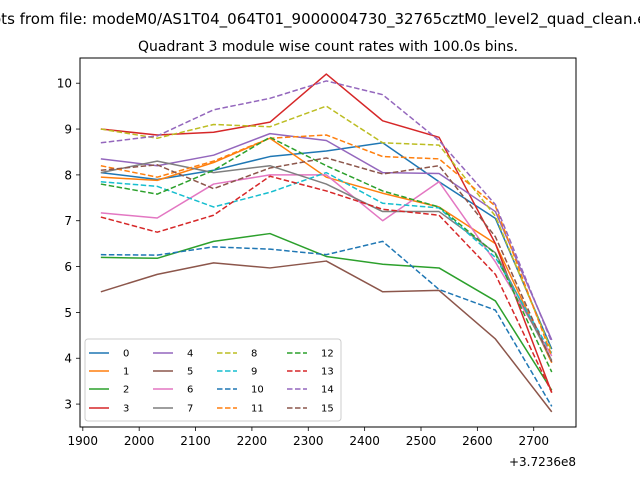 The height and width of the screenshot is (480, 640). Describe the element at coordinates (213, 380) in the screenshot. I see `legend-frame` at that location.